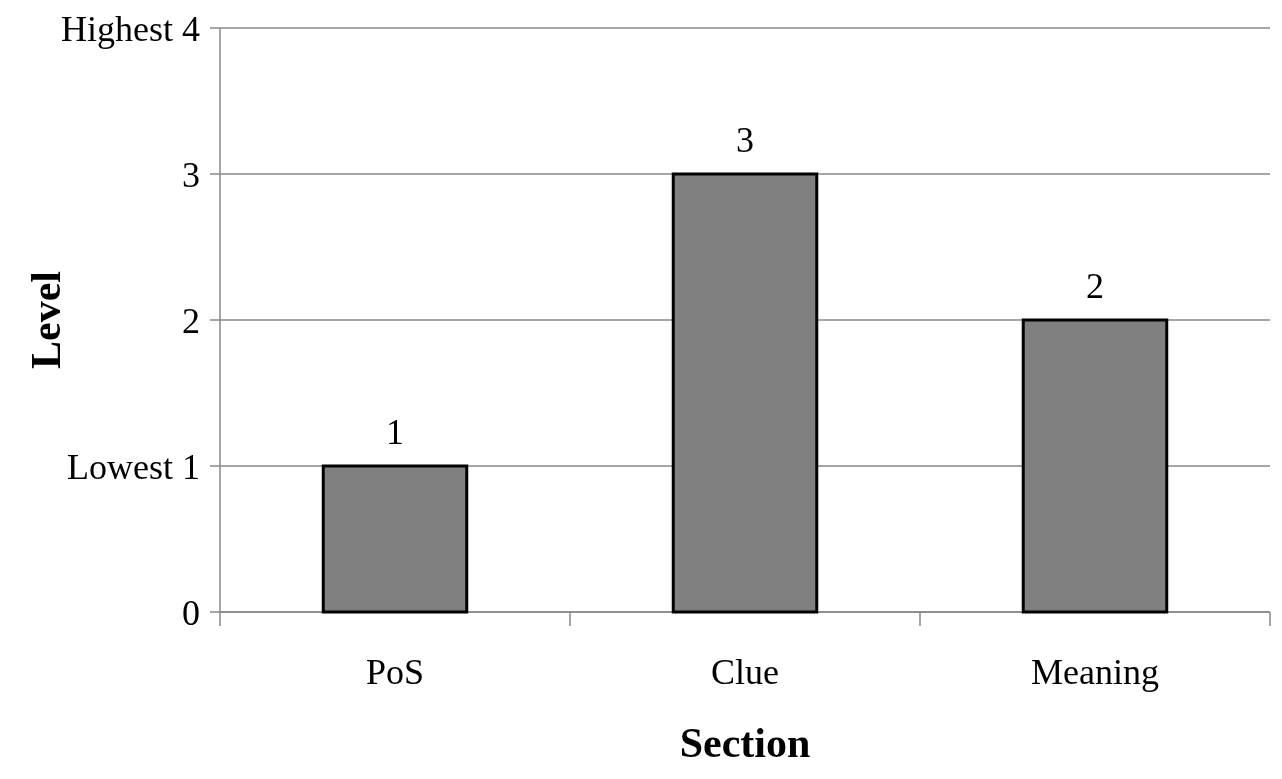 This screenshot has height=779, width=1282. What do you see at coordinates (745, 672) in the screenshot?
I see `x-tick-label: Clue` at bounding box center [745, 672].